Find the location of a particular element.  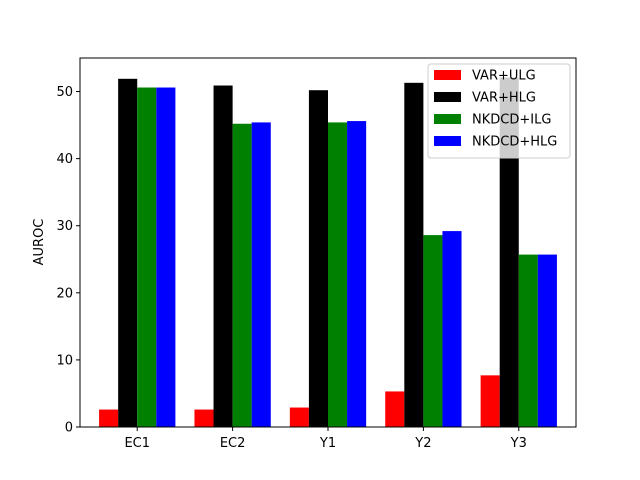

x-tick-label: Y3 is located at coordinates (518, 443).